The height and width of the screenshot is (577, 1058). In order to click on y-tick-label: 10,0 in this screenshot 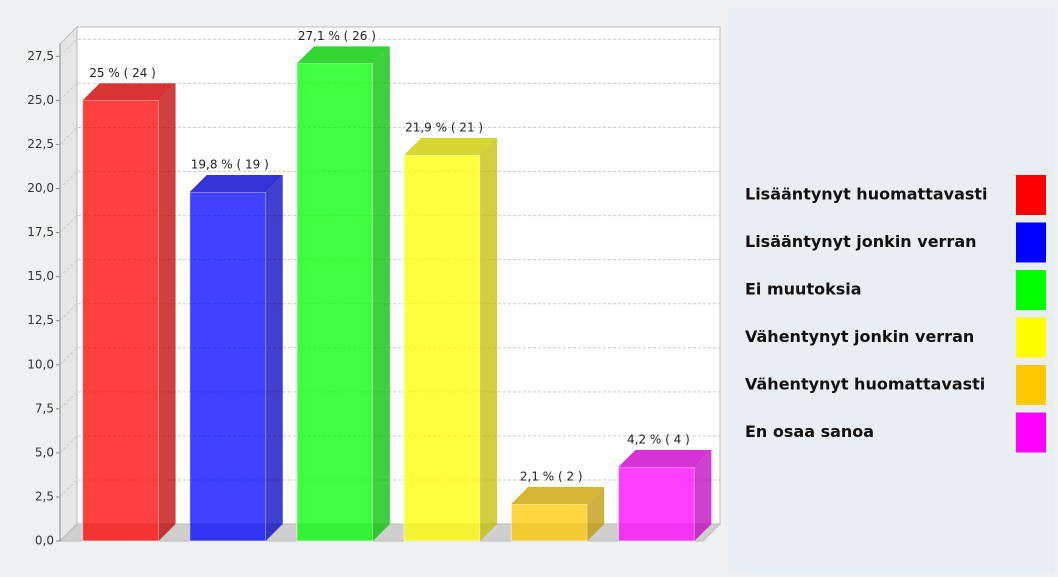, I will do `click(40, 364)`.